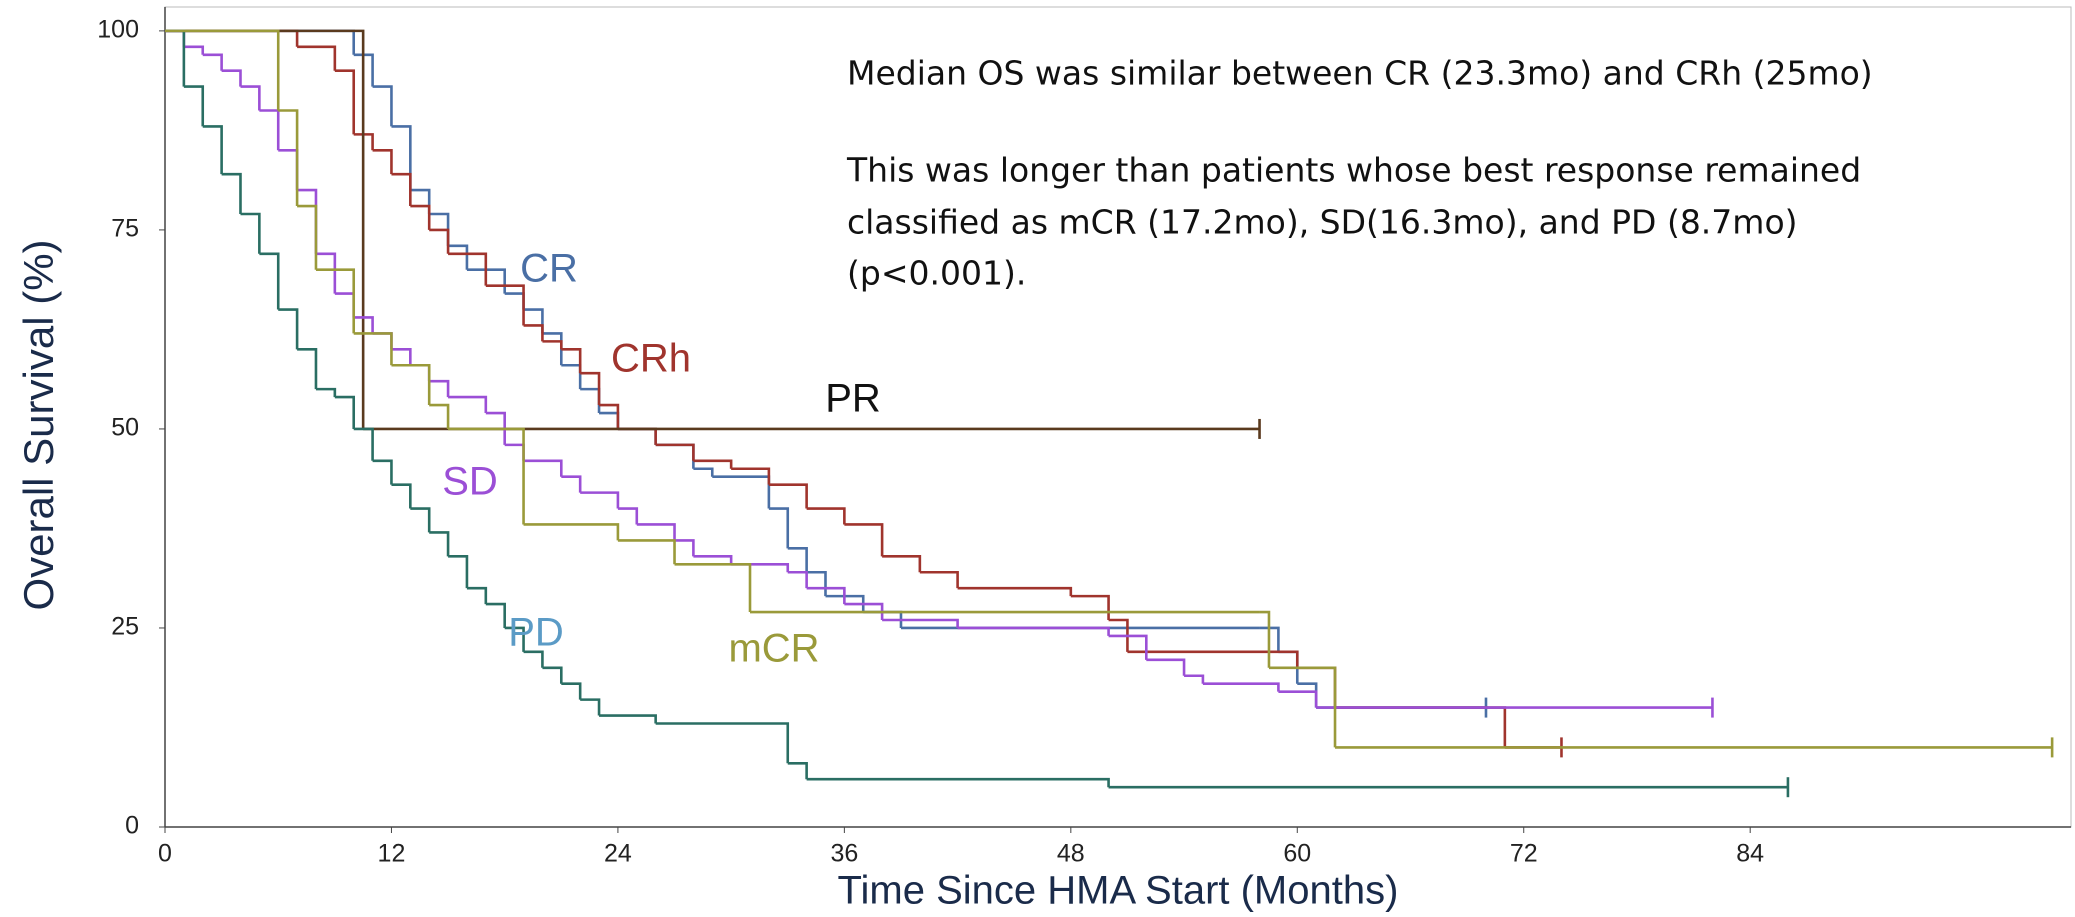 The height and width of the screenshot is (917, 2075). What do you see at coordinates (618, 854) in the screenshot?
I see `x-tick-label: 24` at bounding box center [618, 854].